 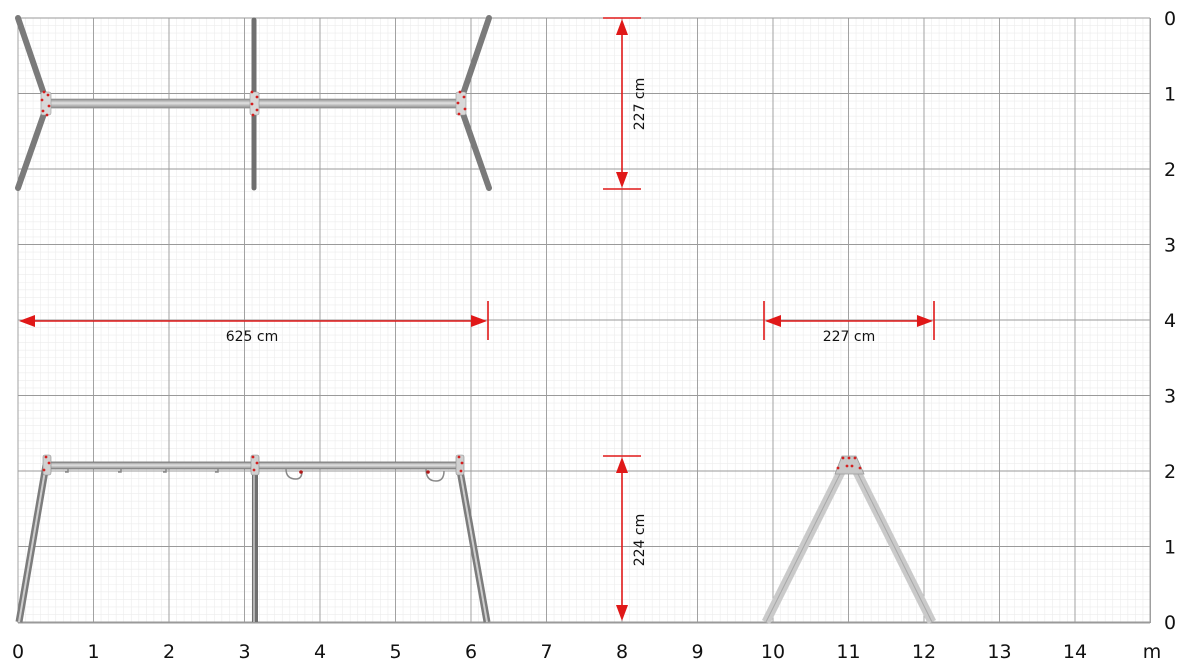 I want to click on x-tick-label: 1, so click(x=93, y=651).